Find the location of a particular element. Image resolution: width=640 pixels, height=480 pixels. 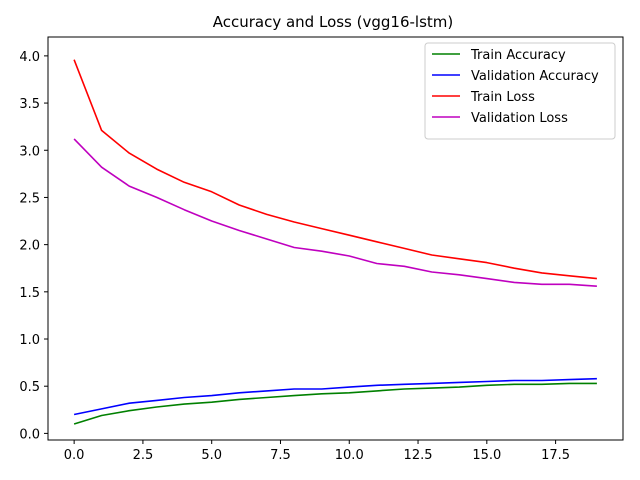

series-line-train-accuracy is located at coordinates (335, 403).